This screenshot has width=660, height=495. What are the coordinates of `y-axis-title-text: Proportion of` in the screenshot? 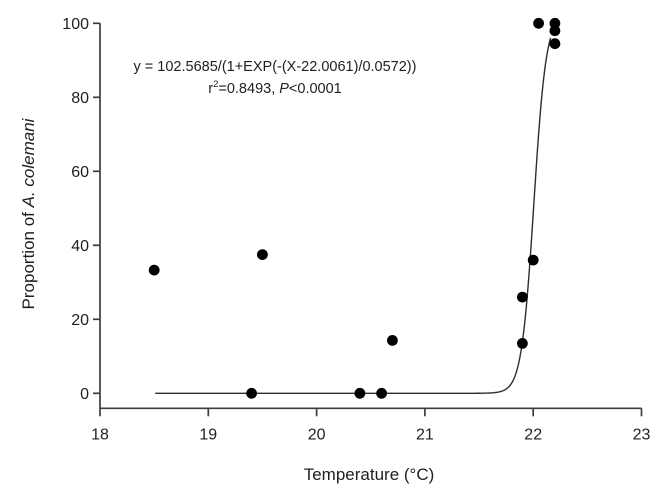 It's located at (28, 258).